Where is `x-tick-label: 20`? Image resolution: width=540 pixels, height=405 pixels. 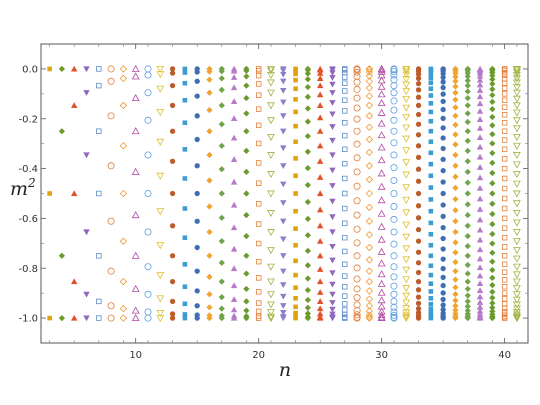
x-tick-label: 20 is located at coordinates (258, 355).